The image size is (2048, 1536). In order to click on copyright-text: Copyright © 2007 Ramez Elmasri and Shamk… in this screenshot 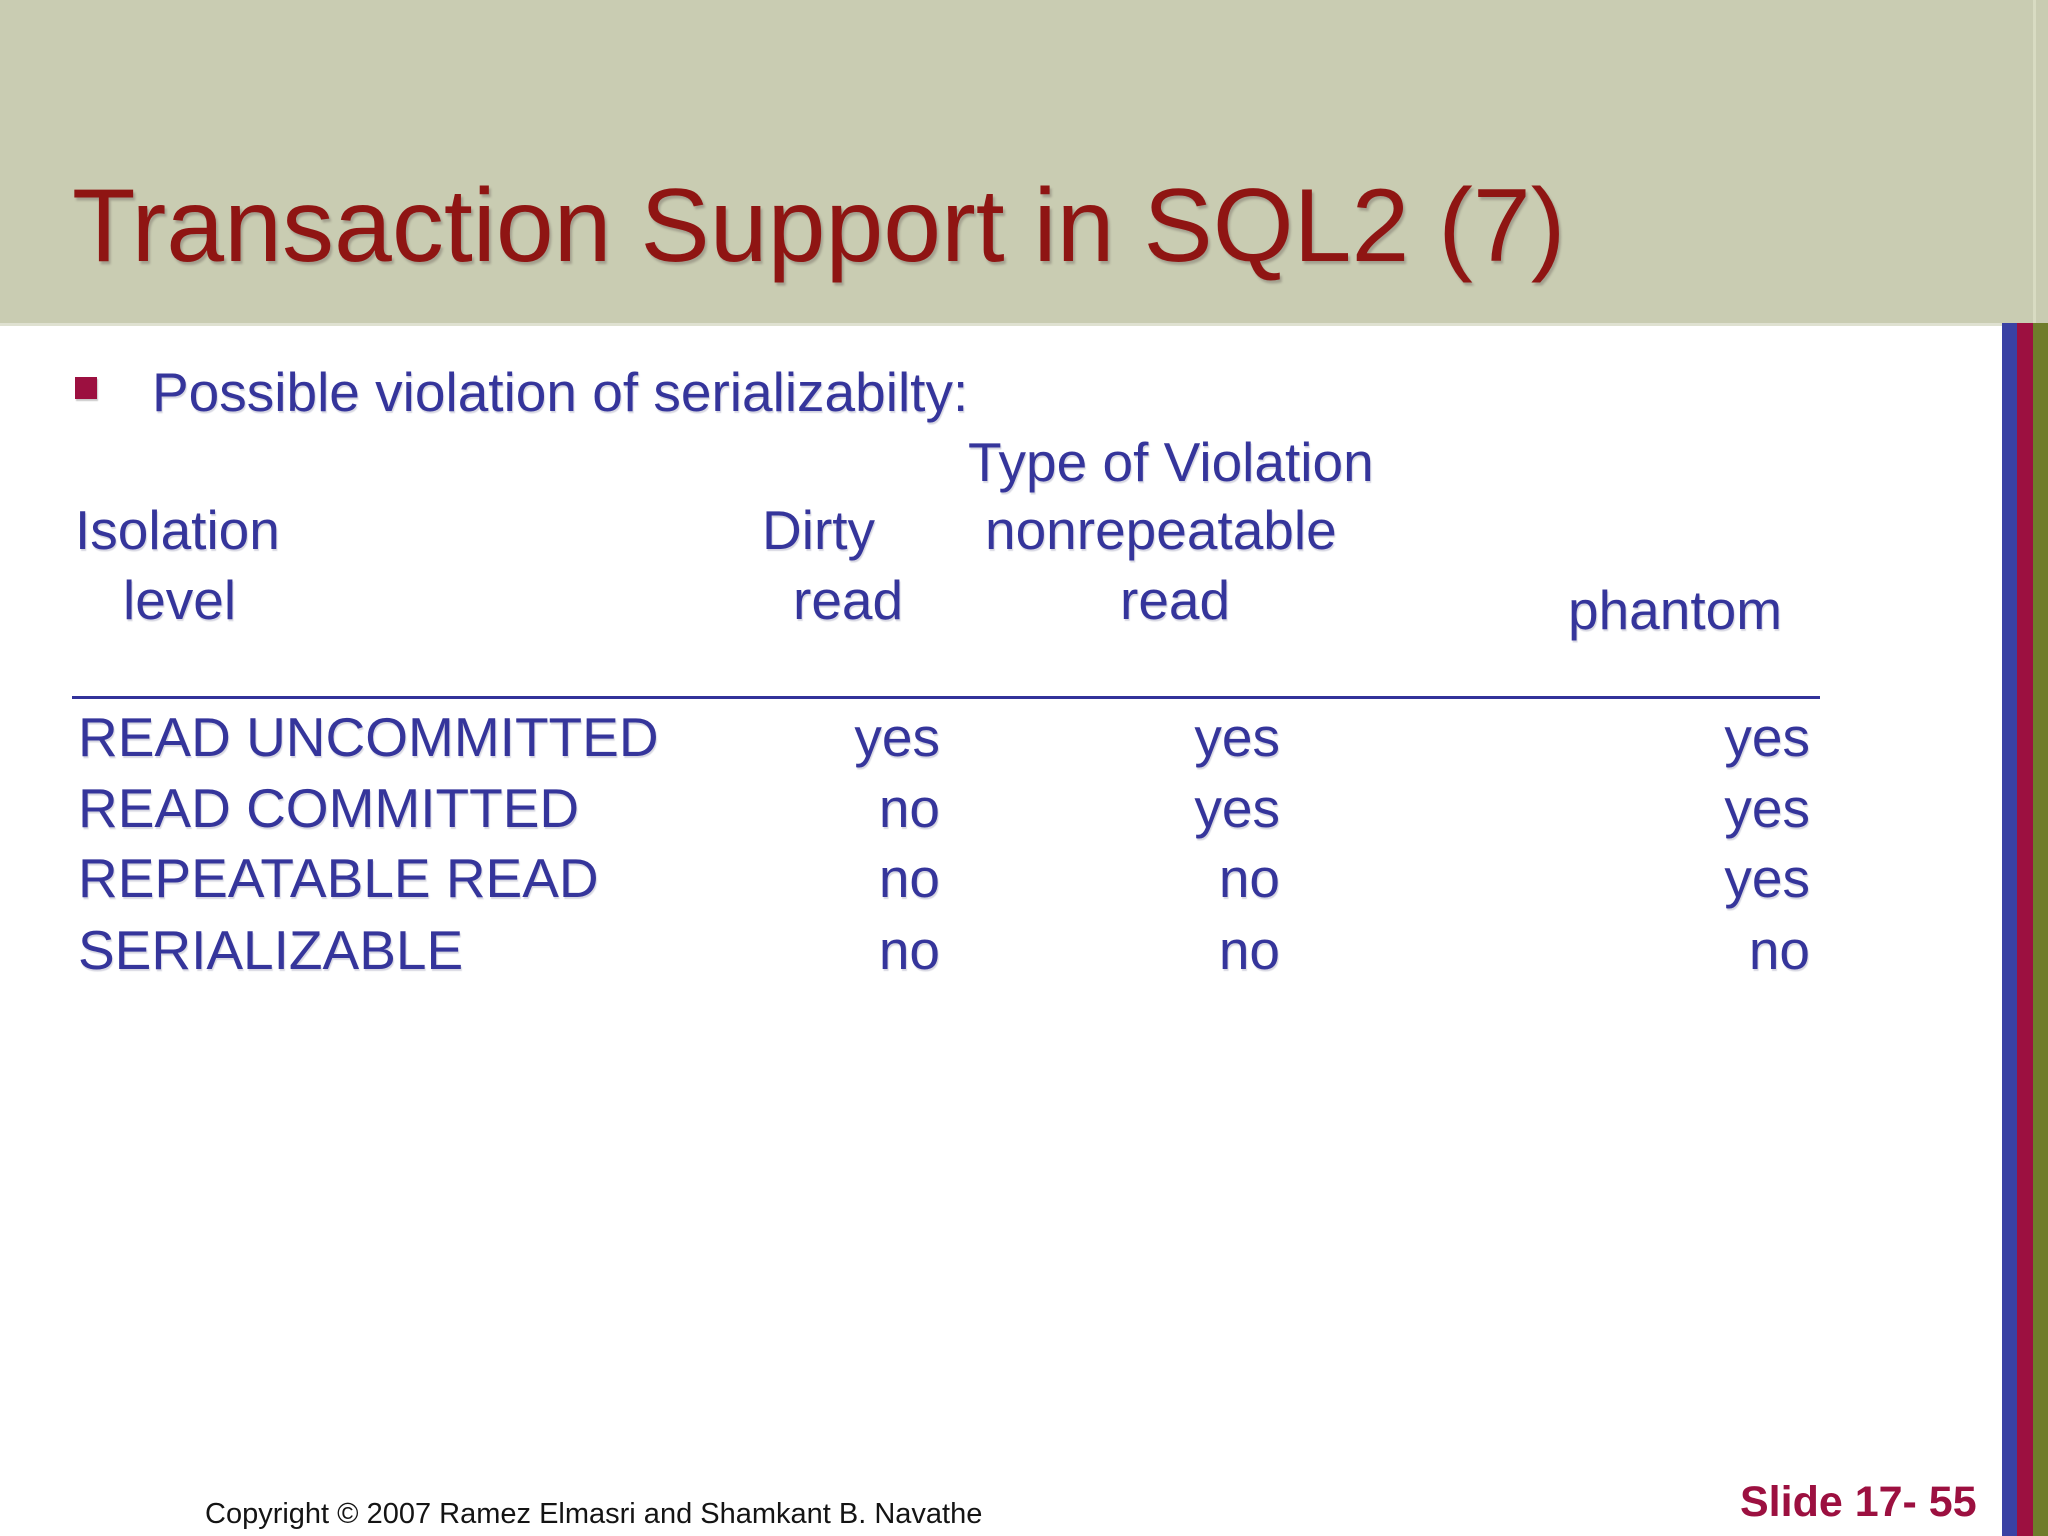, I will do `click(594, 1514)`.